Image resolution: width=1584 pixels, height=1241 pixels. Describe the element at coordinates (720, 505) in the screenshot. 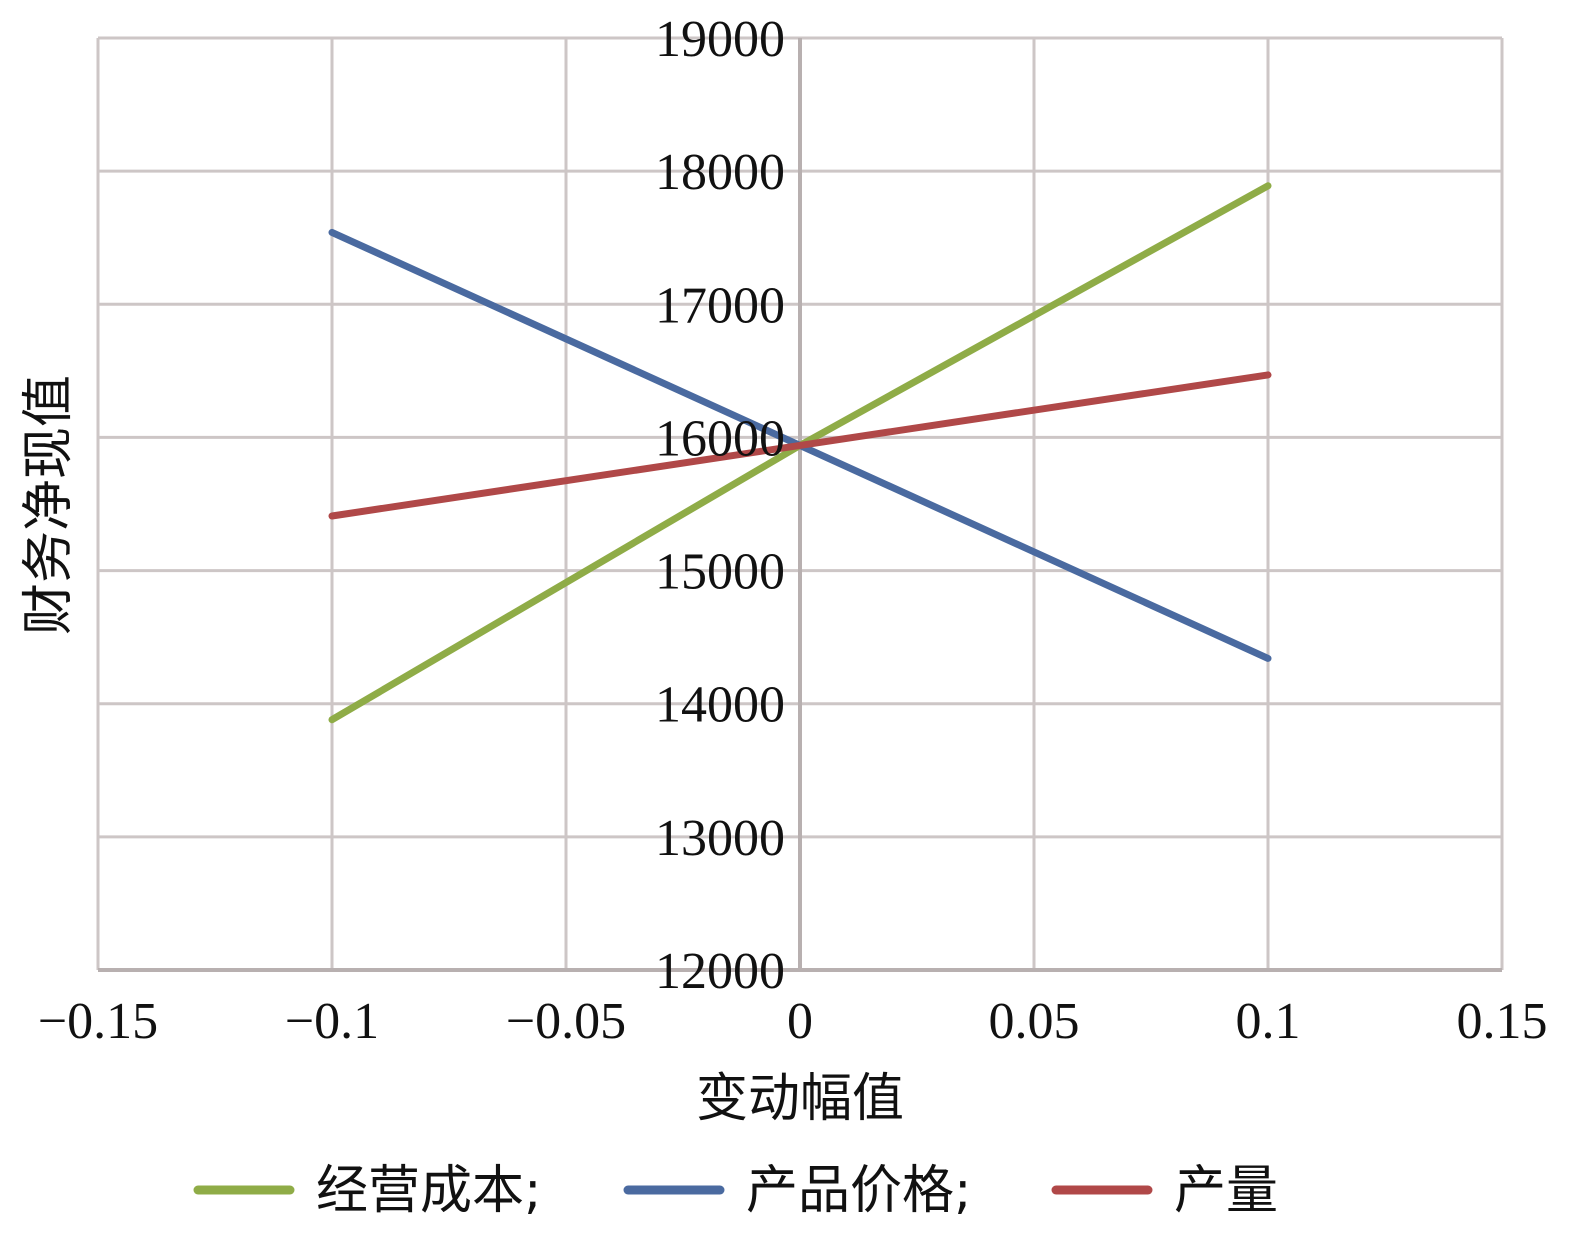

I see `y-tick-labels: 12000 13000 14000 15000 16000 17000 18000 19000` at that location.